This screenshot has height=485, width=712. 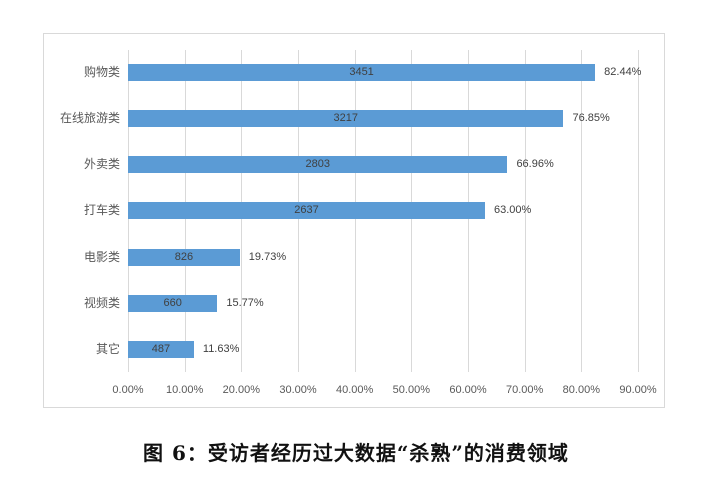 I want to click on bar: 3451, so click(x=362, y=72).